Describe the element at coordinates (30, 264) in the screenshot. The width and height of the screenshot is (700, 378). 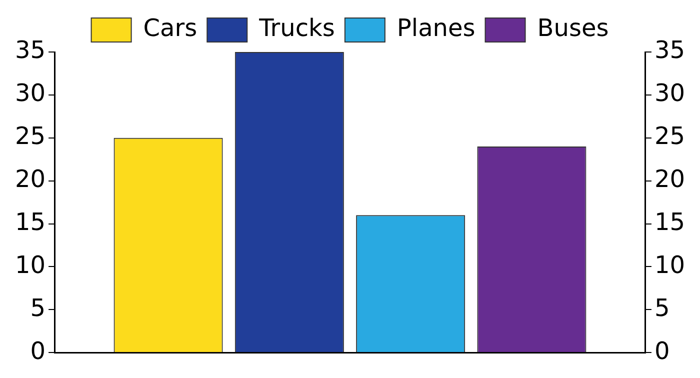
I see `y-tick-label: 10` at that location.